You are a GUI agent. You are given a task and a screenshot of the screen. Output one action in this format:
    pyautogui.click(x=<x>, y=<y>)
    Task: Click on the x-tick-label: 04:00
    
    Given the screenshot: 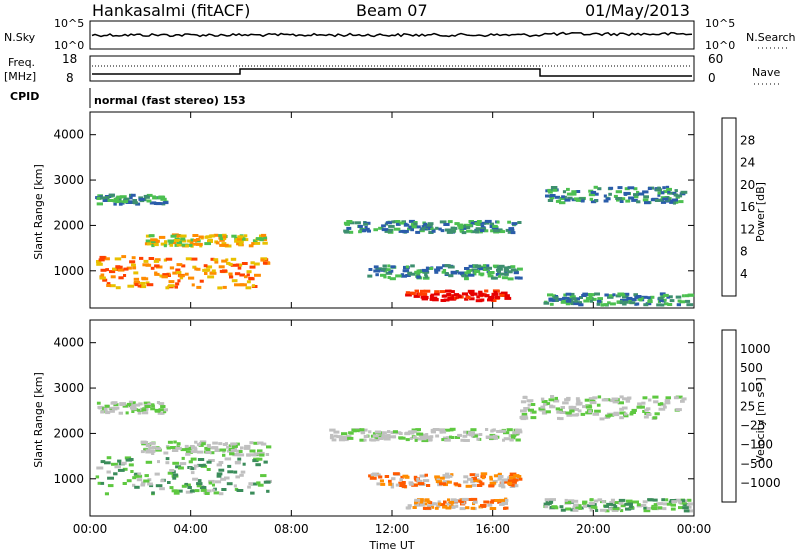 What is the action you would take?
    pyautogui.click(x=190, y=529)
    